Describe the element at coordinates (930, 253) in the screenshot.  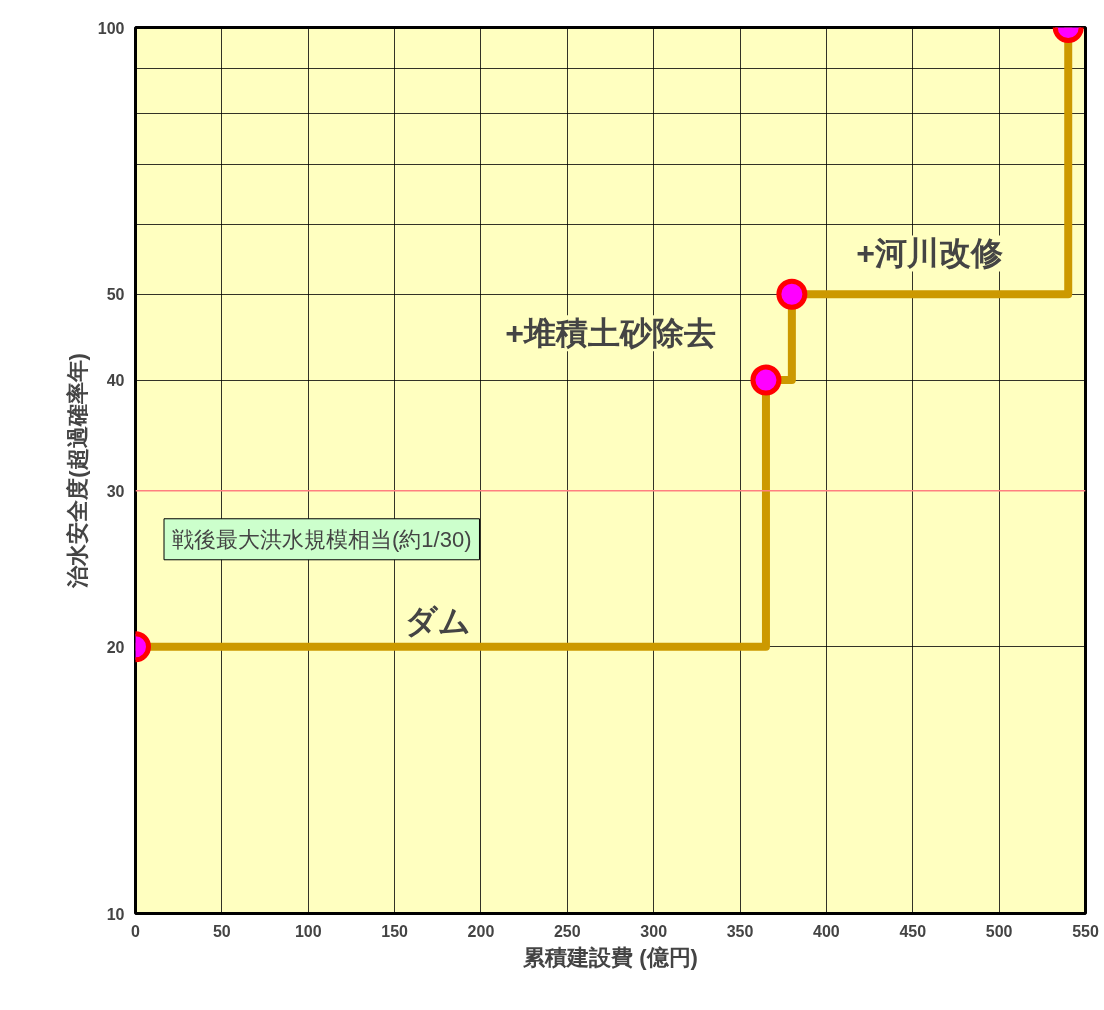
I see `annotation: +河川改修` at that location.